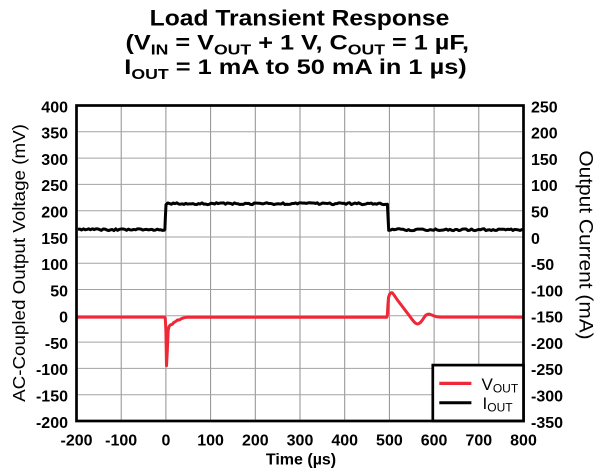 The height and width of the screenshot is (472, 600). Describe the element at coordinates (547, 370) in the screenshot. I see `svg-text: -250` at that location.